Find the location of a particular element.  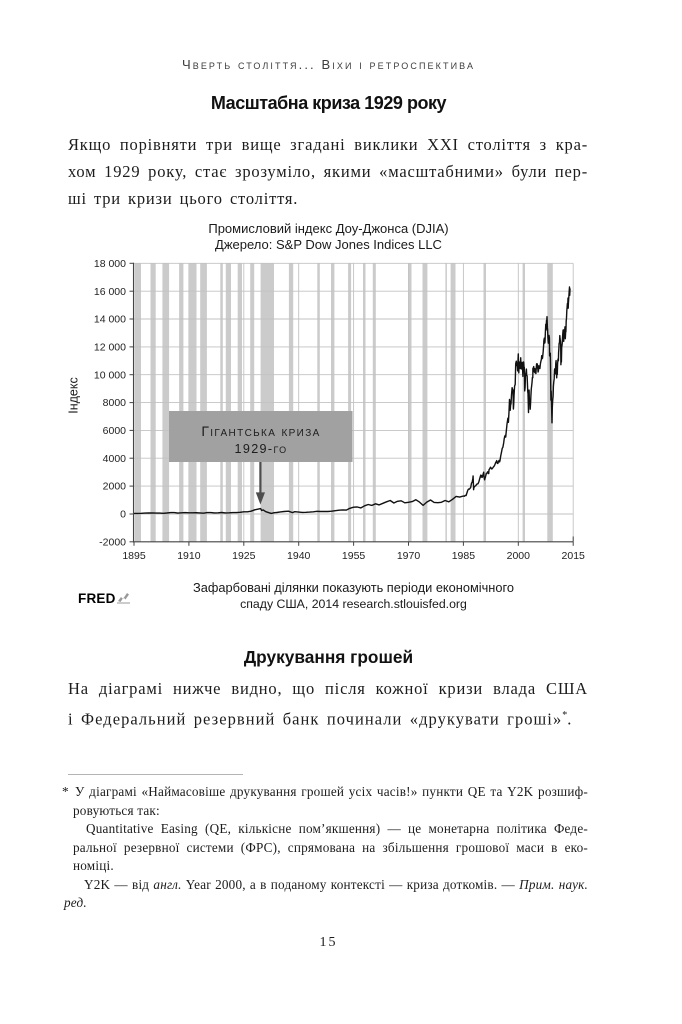

svg-text: 1970 is located at coordinates (409, 556).